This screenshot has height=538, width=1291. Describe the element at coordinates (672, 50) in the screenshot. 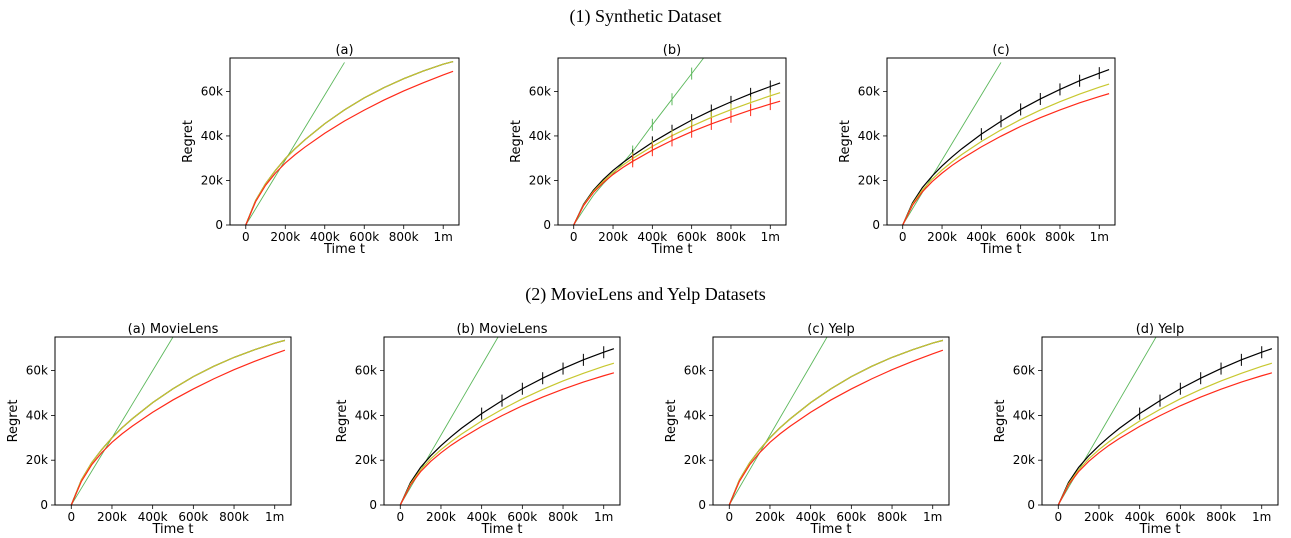

I see `chart-title: (b)` at that location.